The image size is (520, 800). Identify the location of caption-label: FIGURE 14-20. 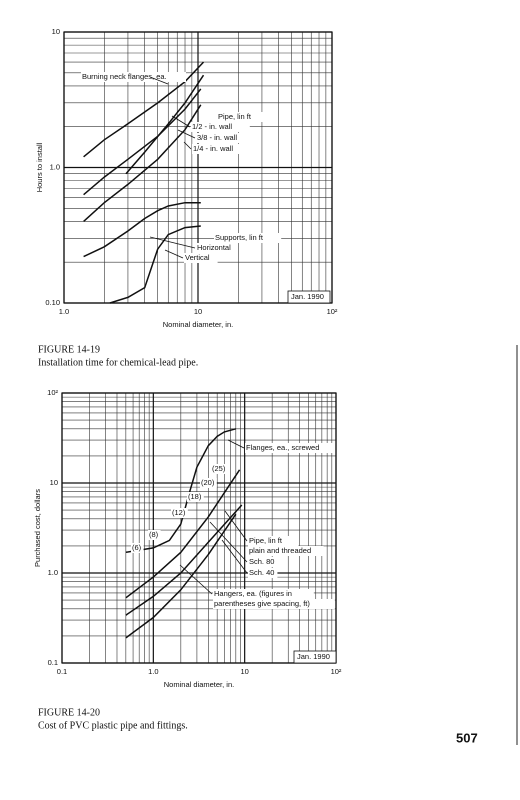
(69, 712).